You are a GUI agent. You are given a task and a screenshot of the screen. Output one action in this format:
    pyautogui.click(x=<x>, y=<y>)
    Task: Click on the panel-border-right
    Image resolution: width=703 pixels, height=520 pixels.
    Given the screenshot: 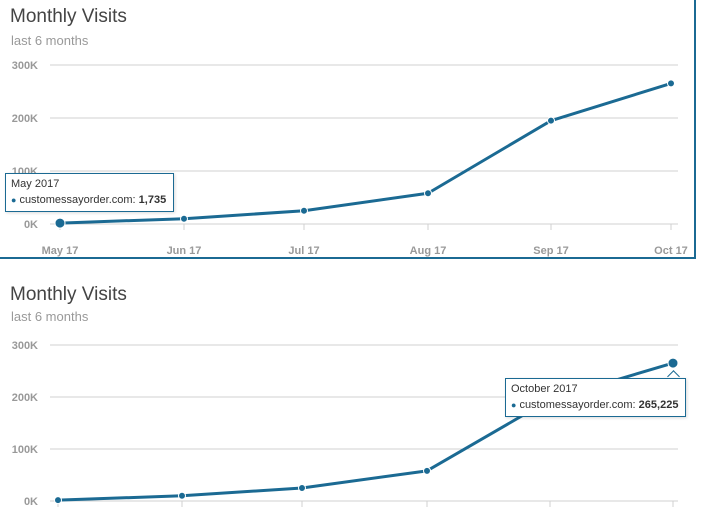 What is the action you would take?
    pyautogui.click(x=695, y=129)
    